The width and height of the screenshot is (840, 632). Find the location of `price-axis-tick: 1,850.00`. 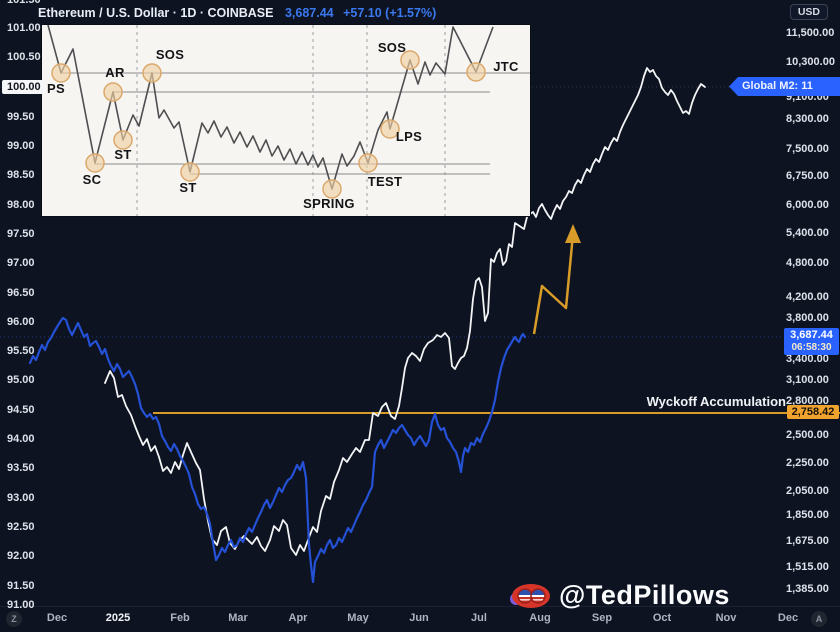

price-axis-tick: 1,850.00 is located at coordinates (807, 515).